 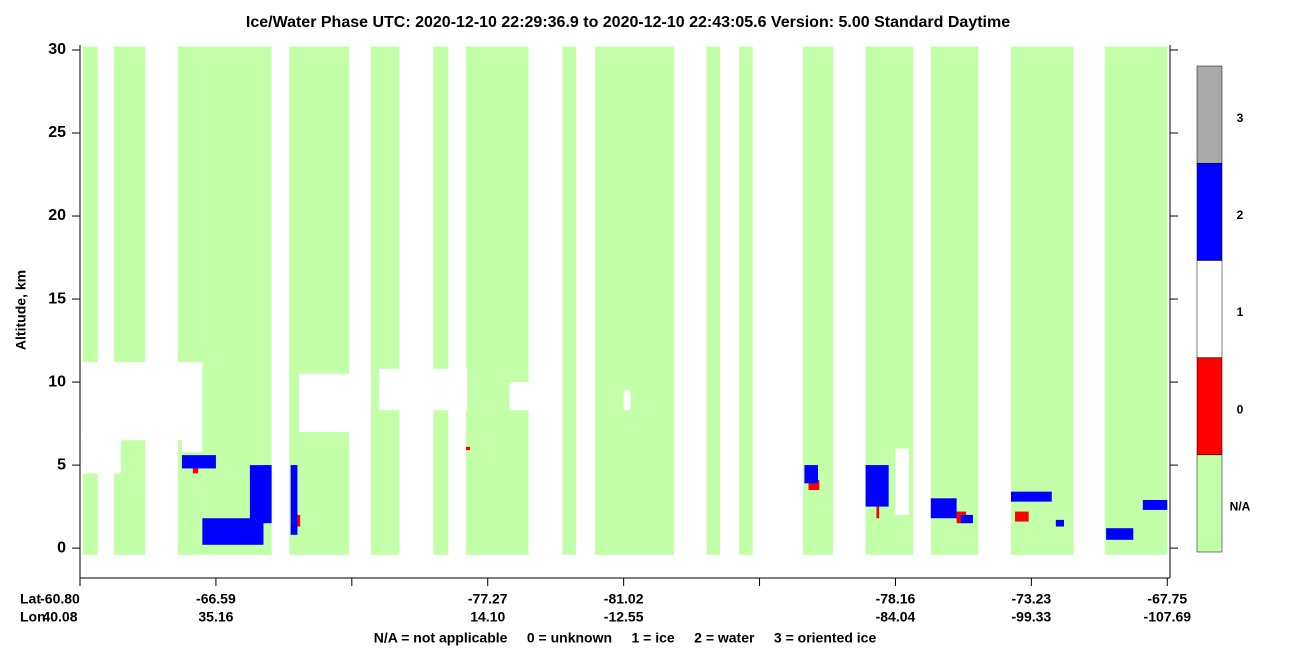 I want to click on lat-tick-label: -60.80, so click(x=60, y=599).